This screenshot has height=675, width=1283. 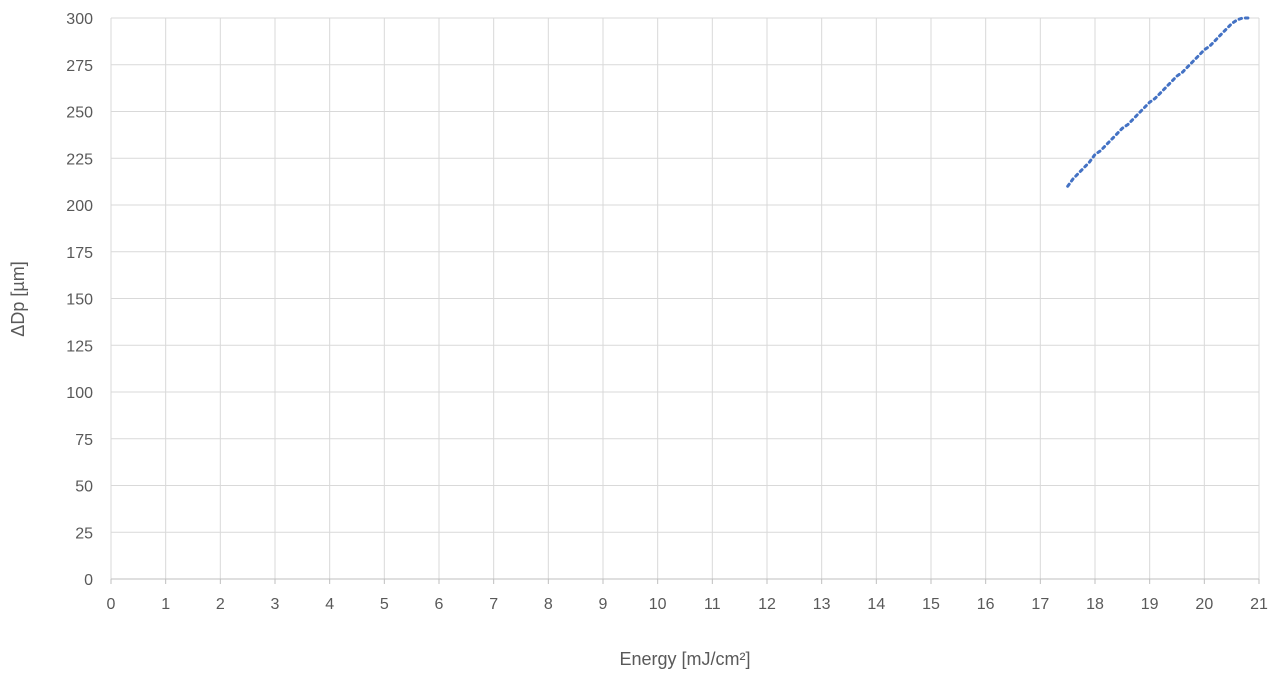 What do you see at coordinates (18, 298) in the screenshot?
I see `y-axis-title: ΔDp [µm]` at bounding box center [18, 298].